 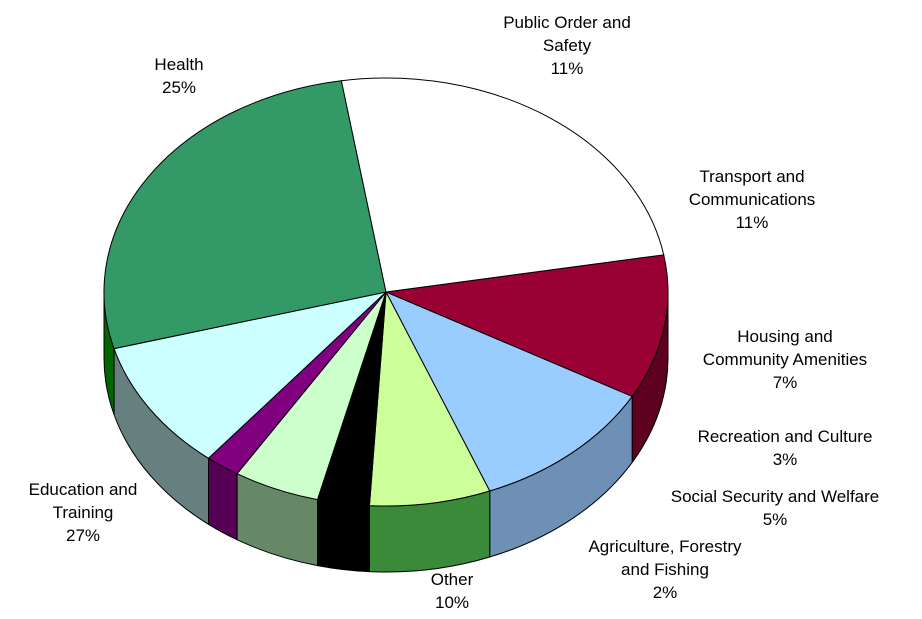 I want to click on slice-label-0: Public Order and Safety 11%, so click(x=567, y=45).